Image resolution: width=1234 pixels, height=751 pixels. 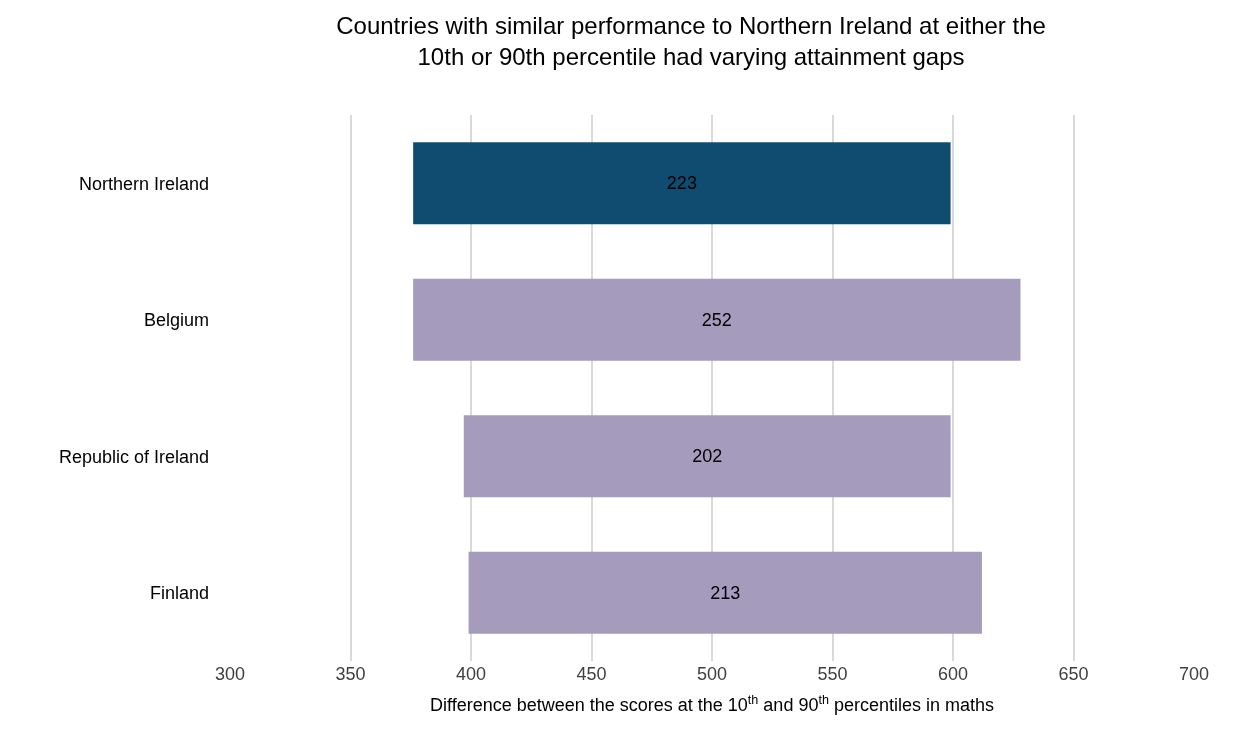 I want to click on data-label: 223, so click(x=681, y=183).